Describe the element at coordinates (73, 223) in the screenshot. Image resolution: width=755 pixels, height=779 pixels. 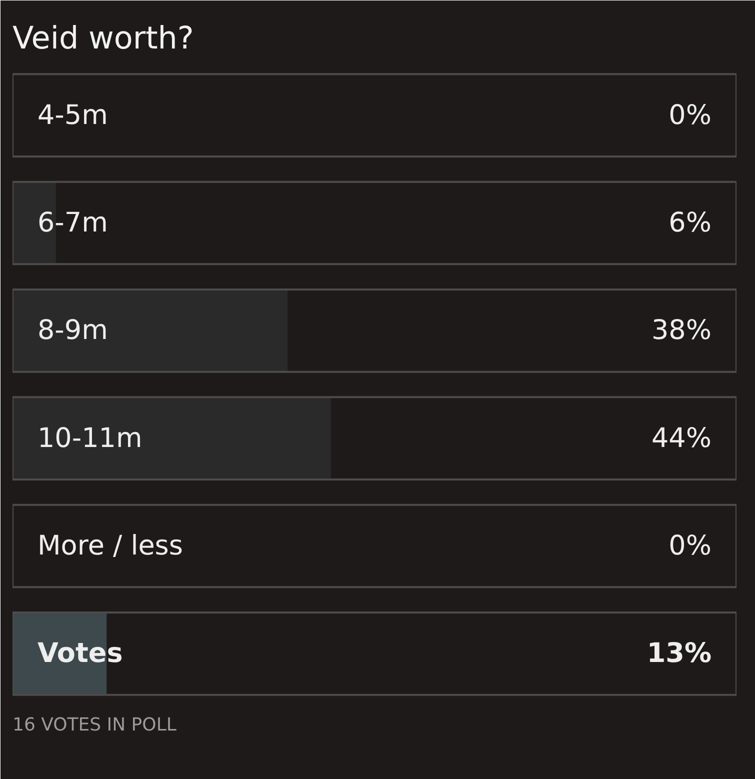
I see `y-tick-label: 6-7m` at that location.